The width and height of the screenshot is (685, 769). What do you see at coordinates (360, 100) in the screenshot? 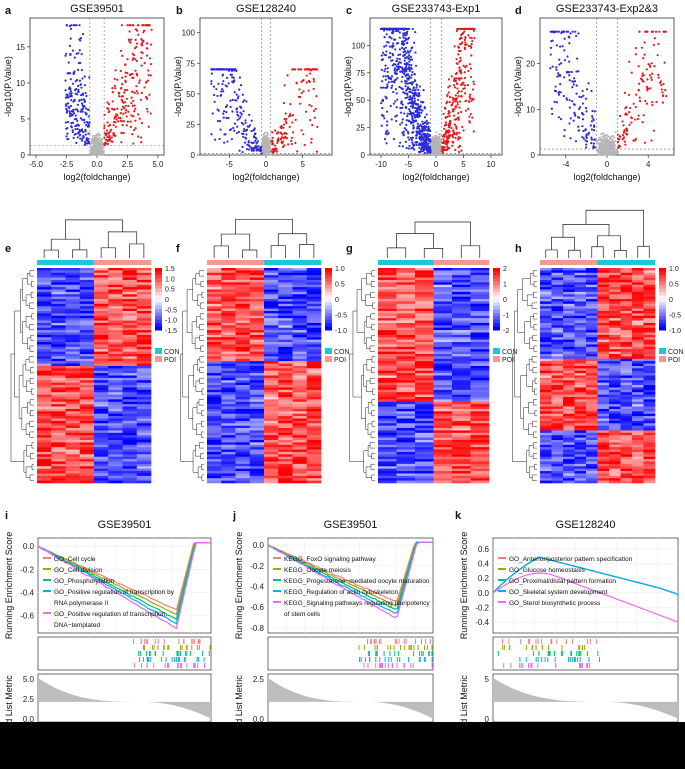
I see `y-tick-label: 50` at bounding box center [360, 100].